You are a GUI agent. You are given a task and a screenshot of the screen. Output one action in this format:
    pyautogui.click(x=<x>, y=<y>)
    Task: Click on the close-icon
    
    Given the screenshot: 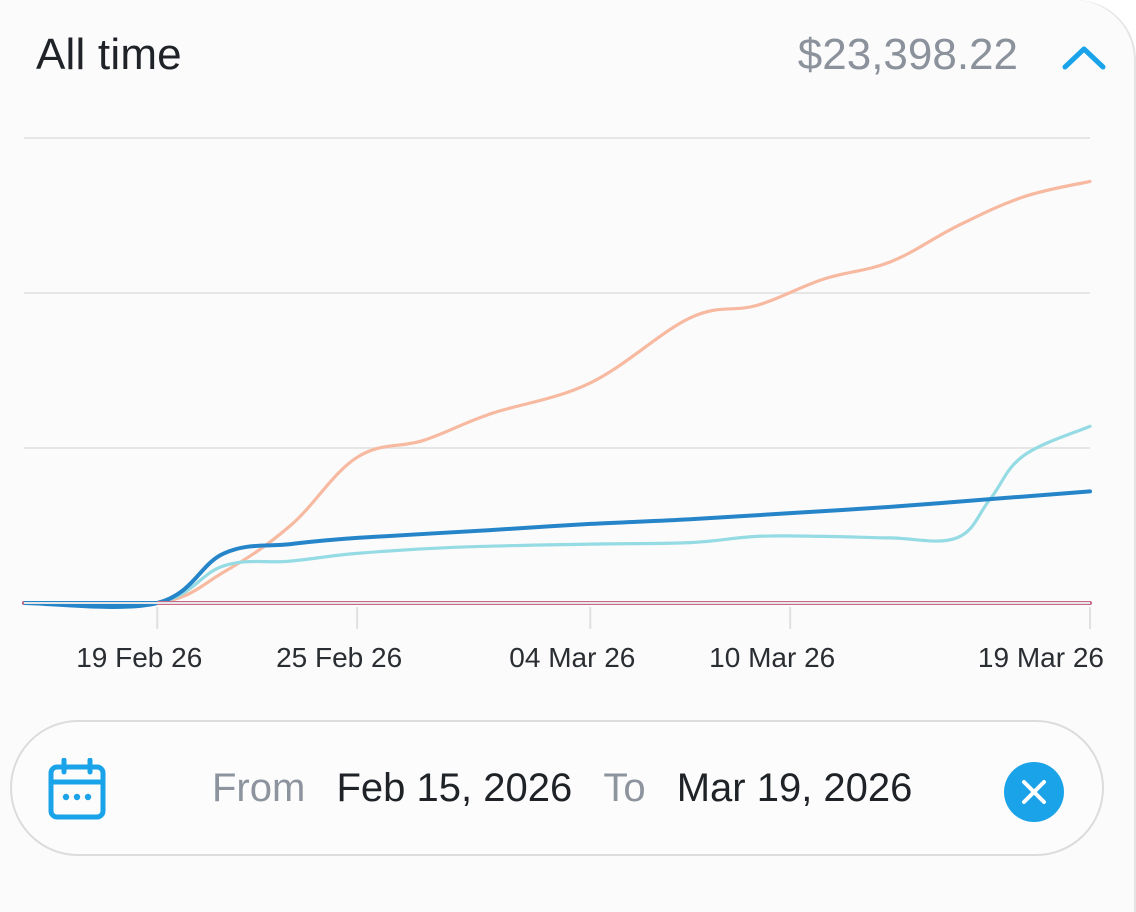 What is the action you would take?
    pyautogui.click(x=1034, y=792)
    